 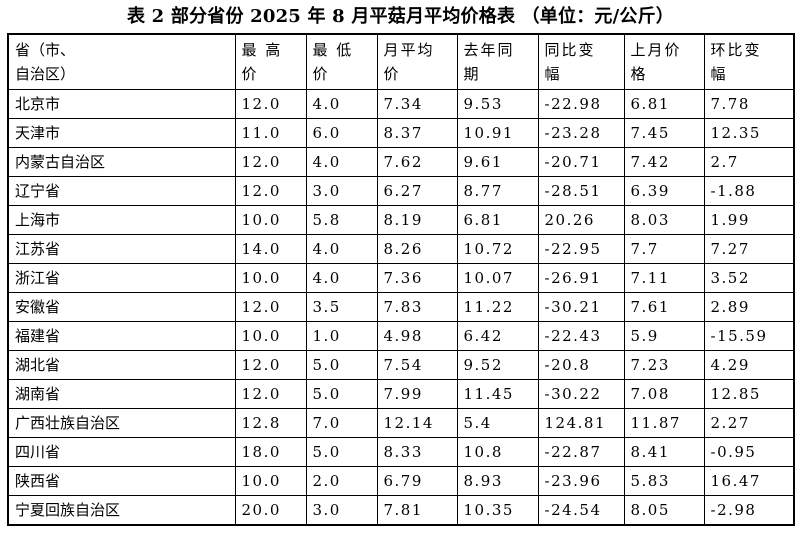 I want to click on header-line1: 同比变, so click(x=570, y=50).